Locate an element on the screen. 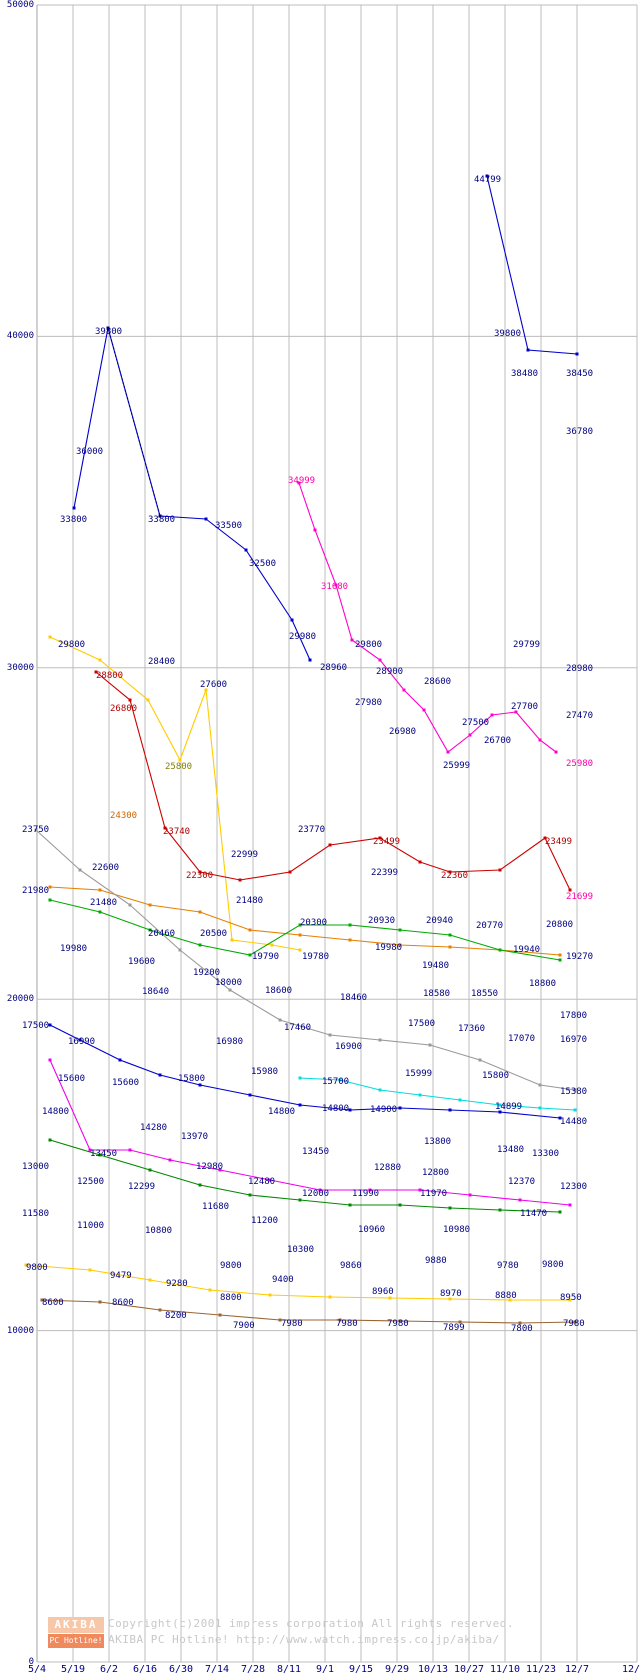 The image size is (640, 1680). data-label: 12370 is located at coordinates (522, 1182).